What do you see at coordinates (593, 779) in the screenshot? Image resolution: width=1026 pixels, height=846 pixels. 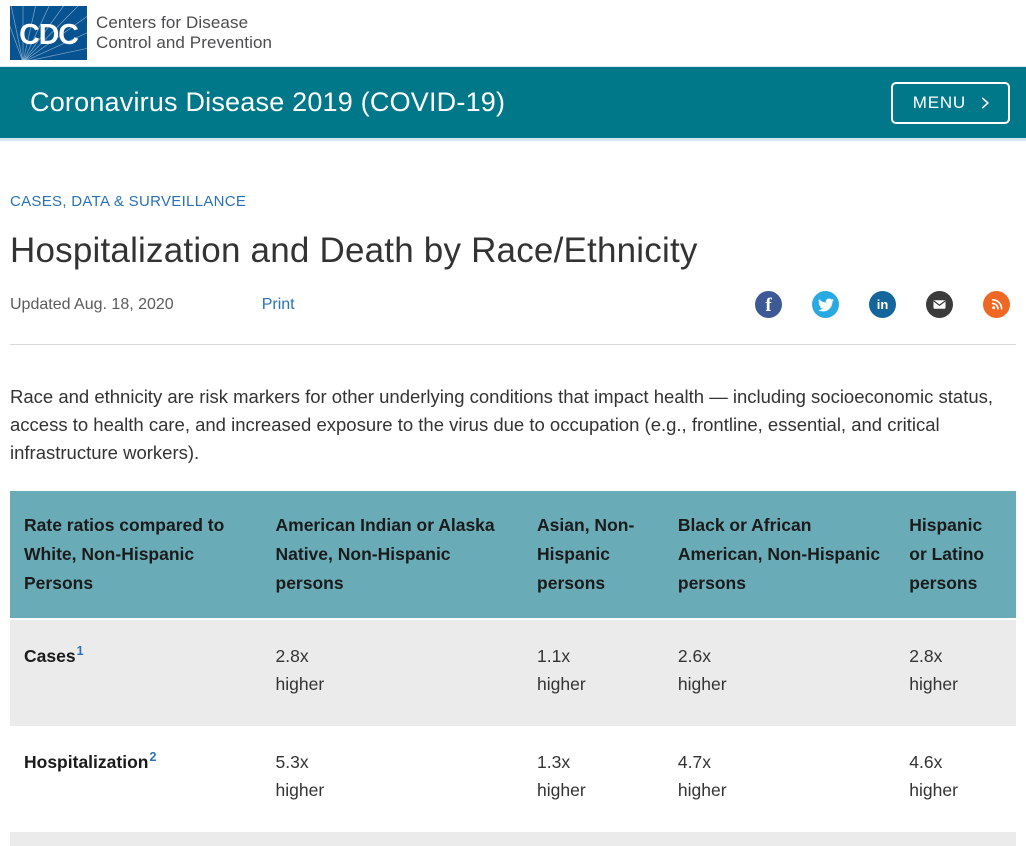 I see `cell-hosp-asian: 1.3x higher` at bounding box center [593, 779].